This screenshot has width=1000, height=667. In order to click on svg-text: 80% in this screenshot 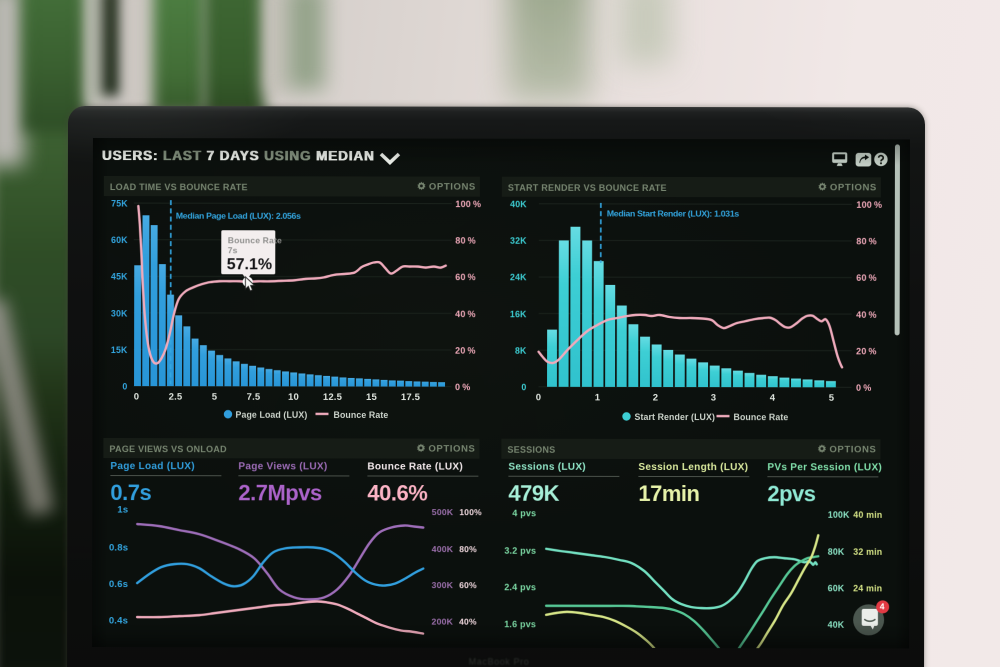, I will do `click(468, 549)`.